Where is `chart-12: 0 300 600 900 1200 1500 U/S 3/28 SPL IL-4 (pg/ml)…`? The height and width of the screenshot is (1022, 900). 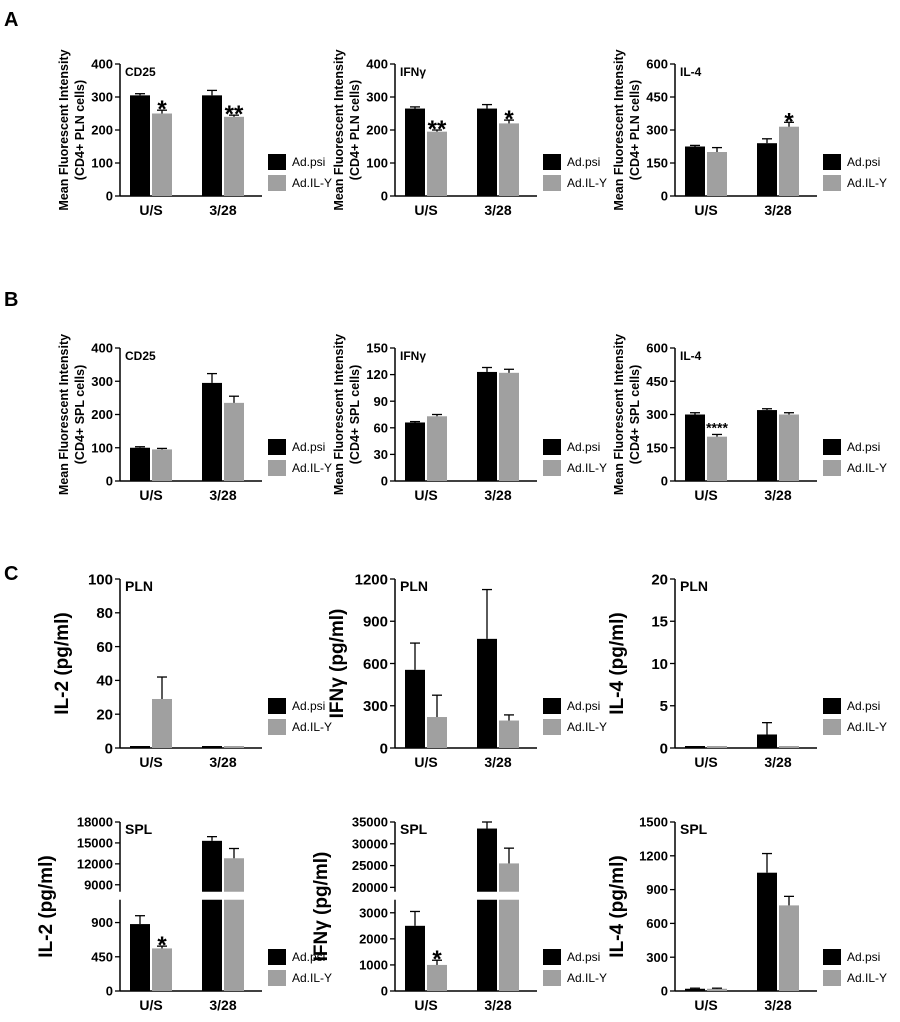 chart-12: 0 300 600 900 1200 1500 U/S 3/28 SPL IL-4 (pg/ml)… is located at coordinates (747, 914).